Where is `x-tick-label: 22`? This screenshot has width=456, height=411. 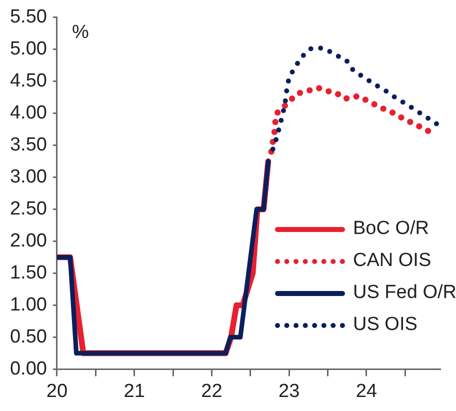 x-tick-label: 22 is located at coordinates (211, 391).